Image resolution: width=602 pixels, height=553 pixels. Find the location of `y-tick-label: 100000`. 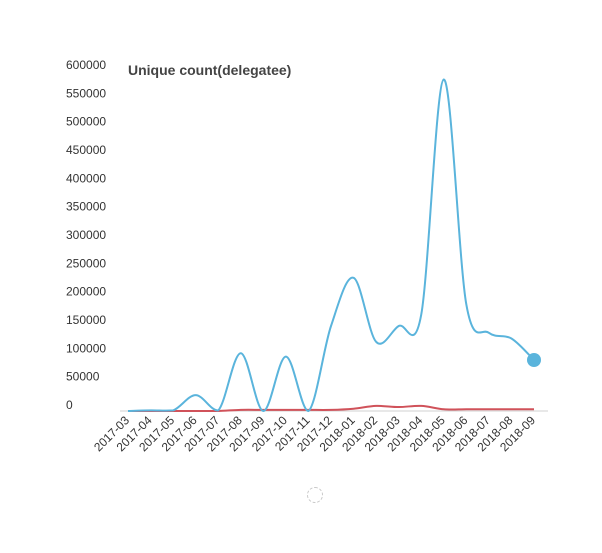

y-tick-label: 100000 is located at coordinates (86, 348).